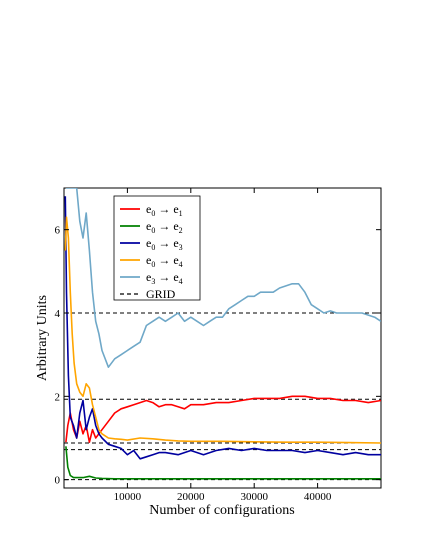  I want to click on legend-box, so click(157, 248).